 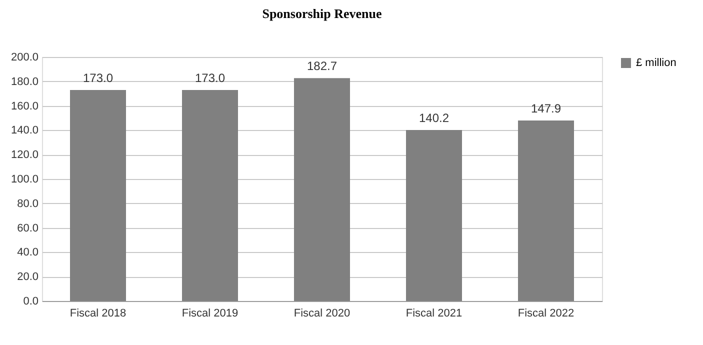 What do you see at coordinates (24, 130) in the screenshot?
I see `y-tick-label: 140.0` at bounding box center [24, 130].